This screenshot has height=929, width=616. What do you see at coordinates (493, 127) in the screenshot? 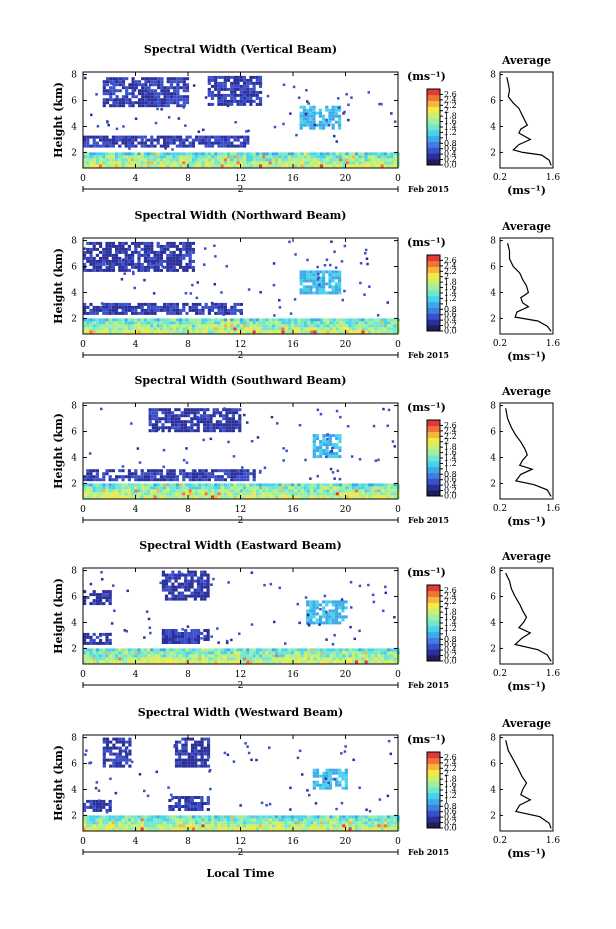
I see `average-y-tick-label: 4` at bounding box center [493, 127].